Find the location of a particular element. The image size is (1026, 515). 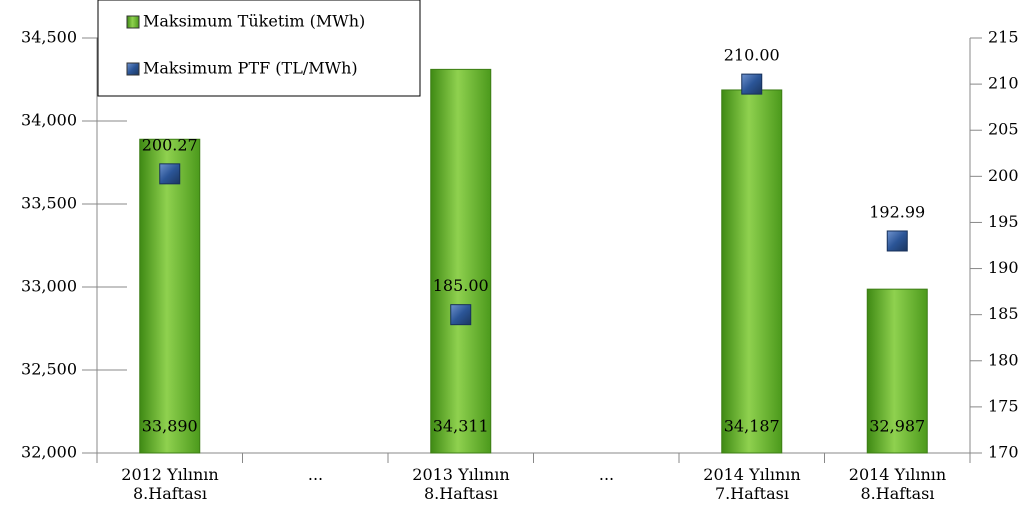

x-tick-label: 2014 Yılının 7.Haftası is located at coordinates (752, 484).